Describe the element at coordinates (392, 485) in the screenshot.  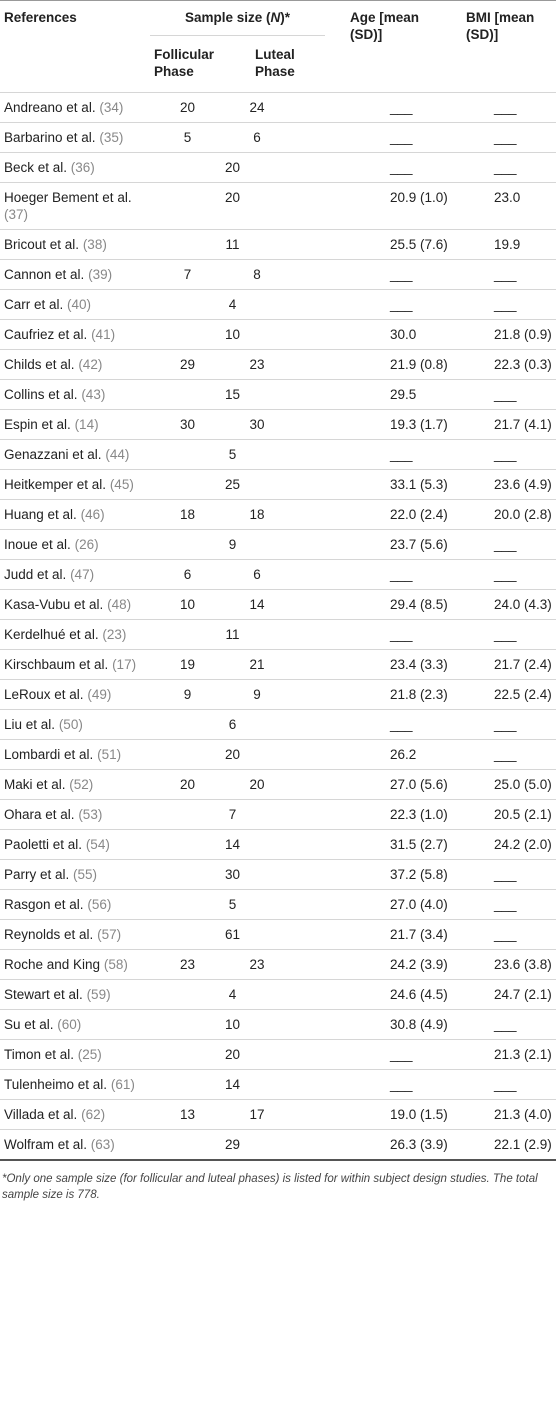
I see `age-cell: 33.1 (5.3)` at that location.